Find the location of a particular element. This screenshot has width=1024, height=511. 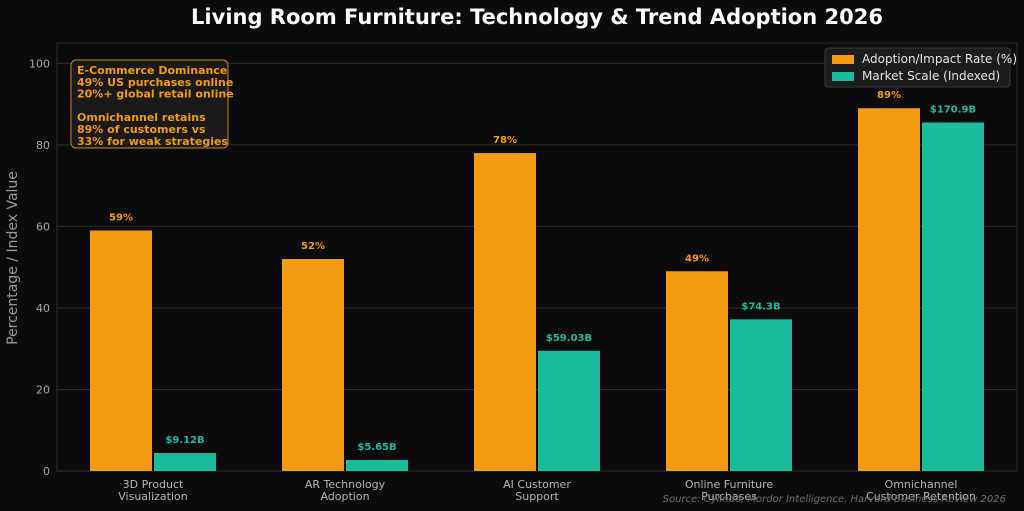

annotation-line: 89% of customers vs is located at coordinates (141, 129).